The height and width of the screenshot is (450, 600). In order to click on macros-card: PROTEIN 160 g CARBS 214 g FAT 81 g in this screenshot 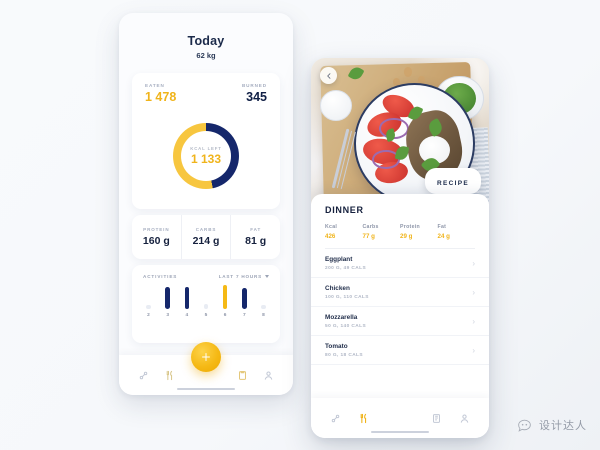, I will do `click(206, 237)`.